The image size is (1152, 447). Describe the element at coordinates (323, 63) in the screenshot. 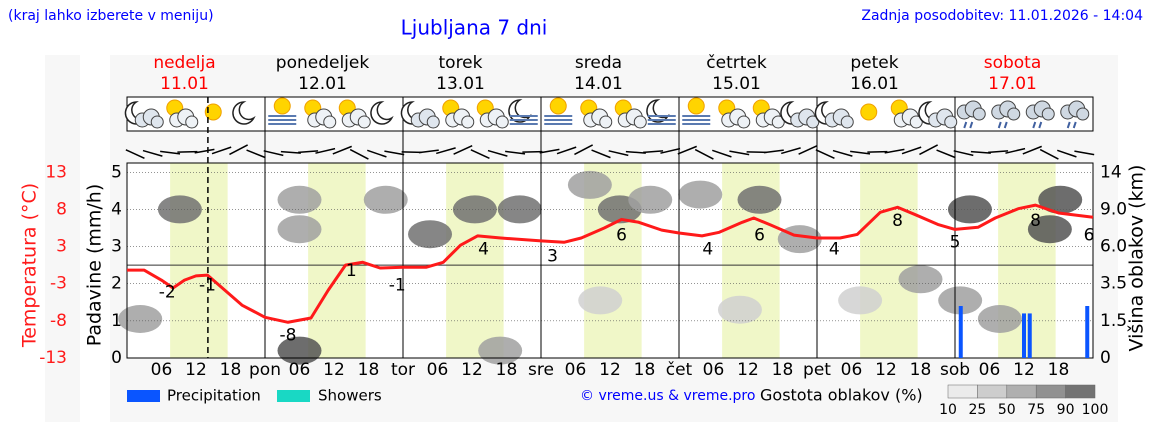

I see `day-name: ponedeljek` at that location.